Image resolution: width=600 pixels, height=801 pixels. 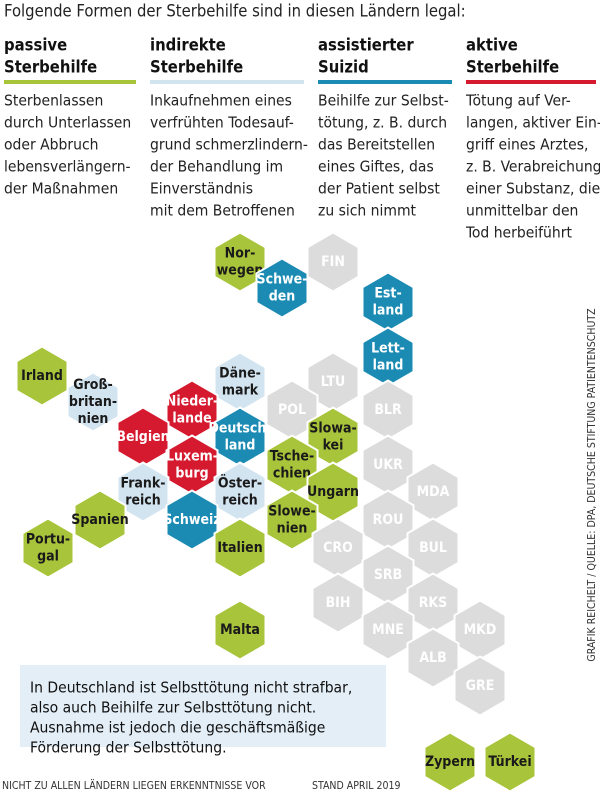 I want to click on date: STAND APRIL 2019, so click(x=356, y=786).